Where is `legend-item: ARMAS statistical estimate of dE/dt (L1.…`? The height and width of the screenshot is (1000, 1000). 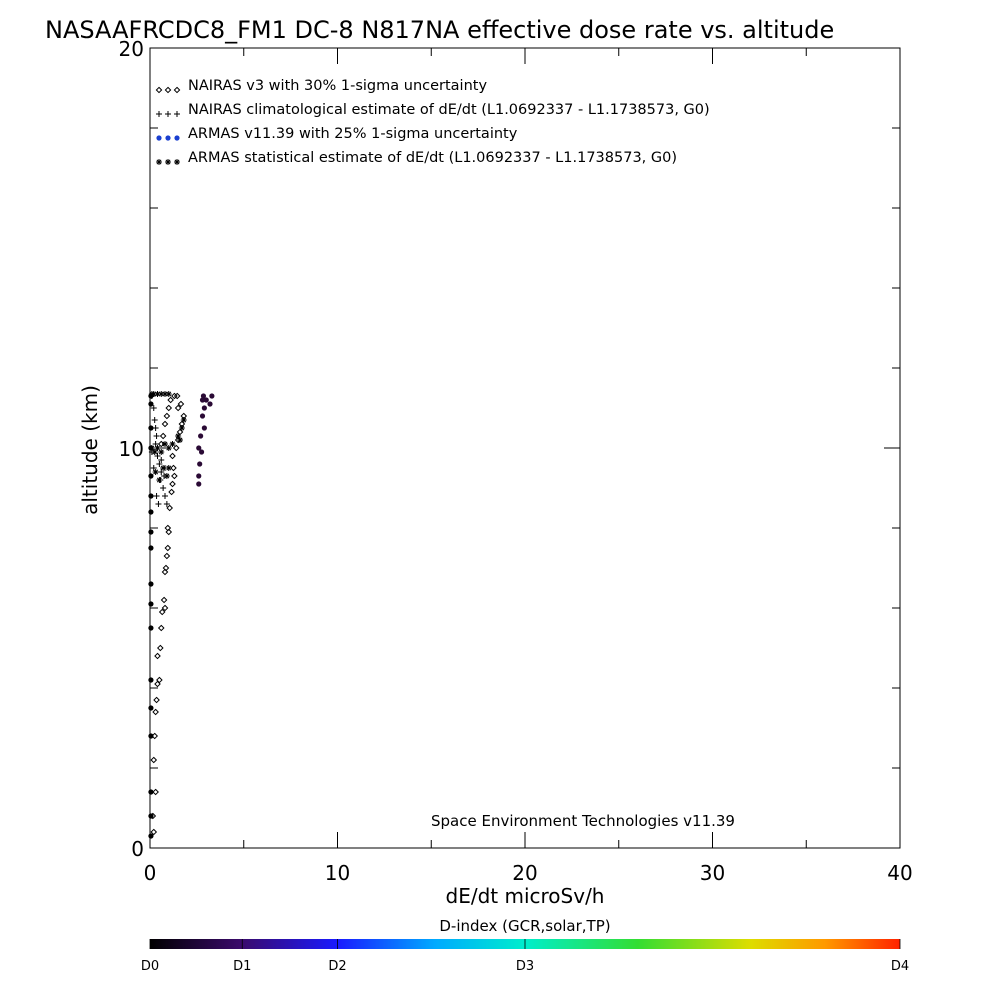 legend-item: ARMAS statistical estimate of dE/dt (L1.… is located at coordinates (416, 158).